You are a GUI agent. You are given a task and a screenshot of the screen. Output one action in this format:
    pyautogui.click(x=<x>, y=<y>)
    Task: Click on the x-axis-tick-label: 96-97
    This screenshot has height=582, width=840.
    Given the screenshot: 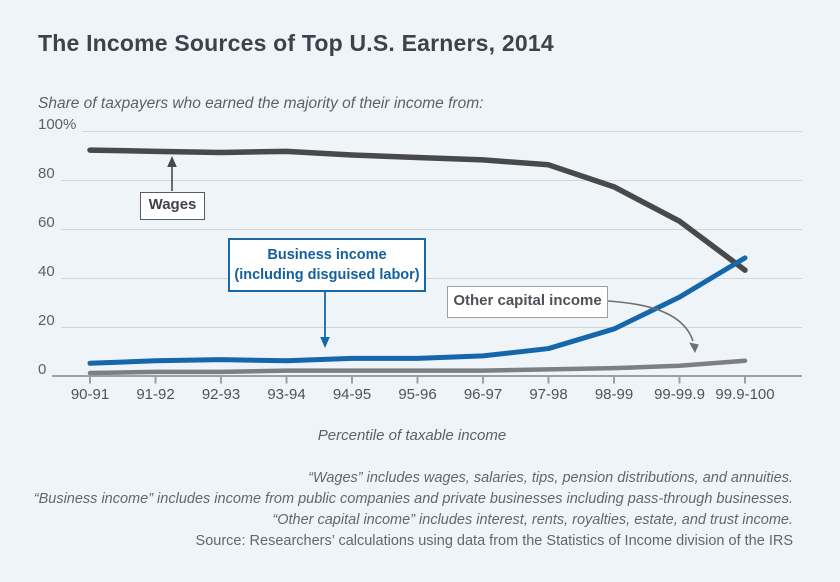 What is the action you would take?
    pyautogui.click(x=483, y=394)
    